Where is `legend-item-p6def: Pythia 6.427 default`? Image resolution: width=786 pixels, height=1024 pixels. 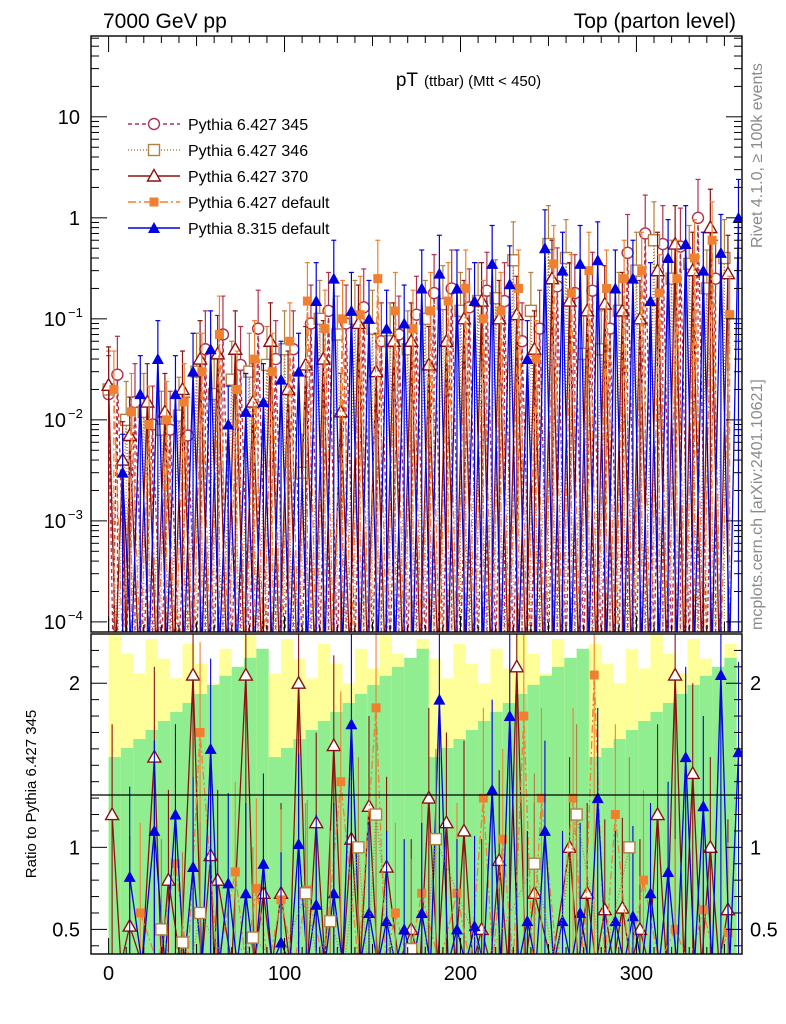 legend-item-p6def: Pythia 6.427 default is located at coordinates (229, 203).